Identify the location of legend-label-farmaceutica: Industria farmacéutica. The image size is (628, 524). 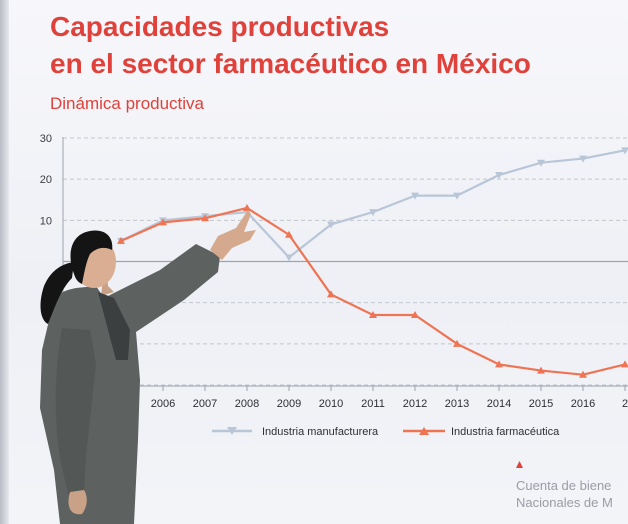
(505, 432).